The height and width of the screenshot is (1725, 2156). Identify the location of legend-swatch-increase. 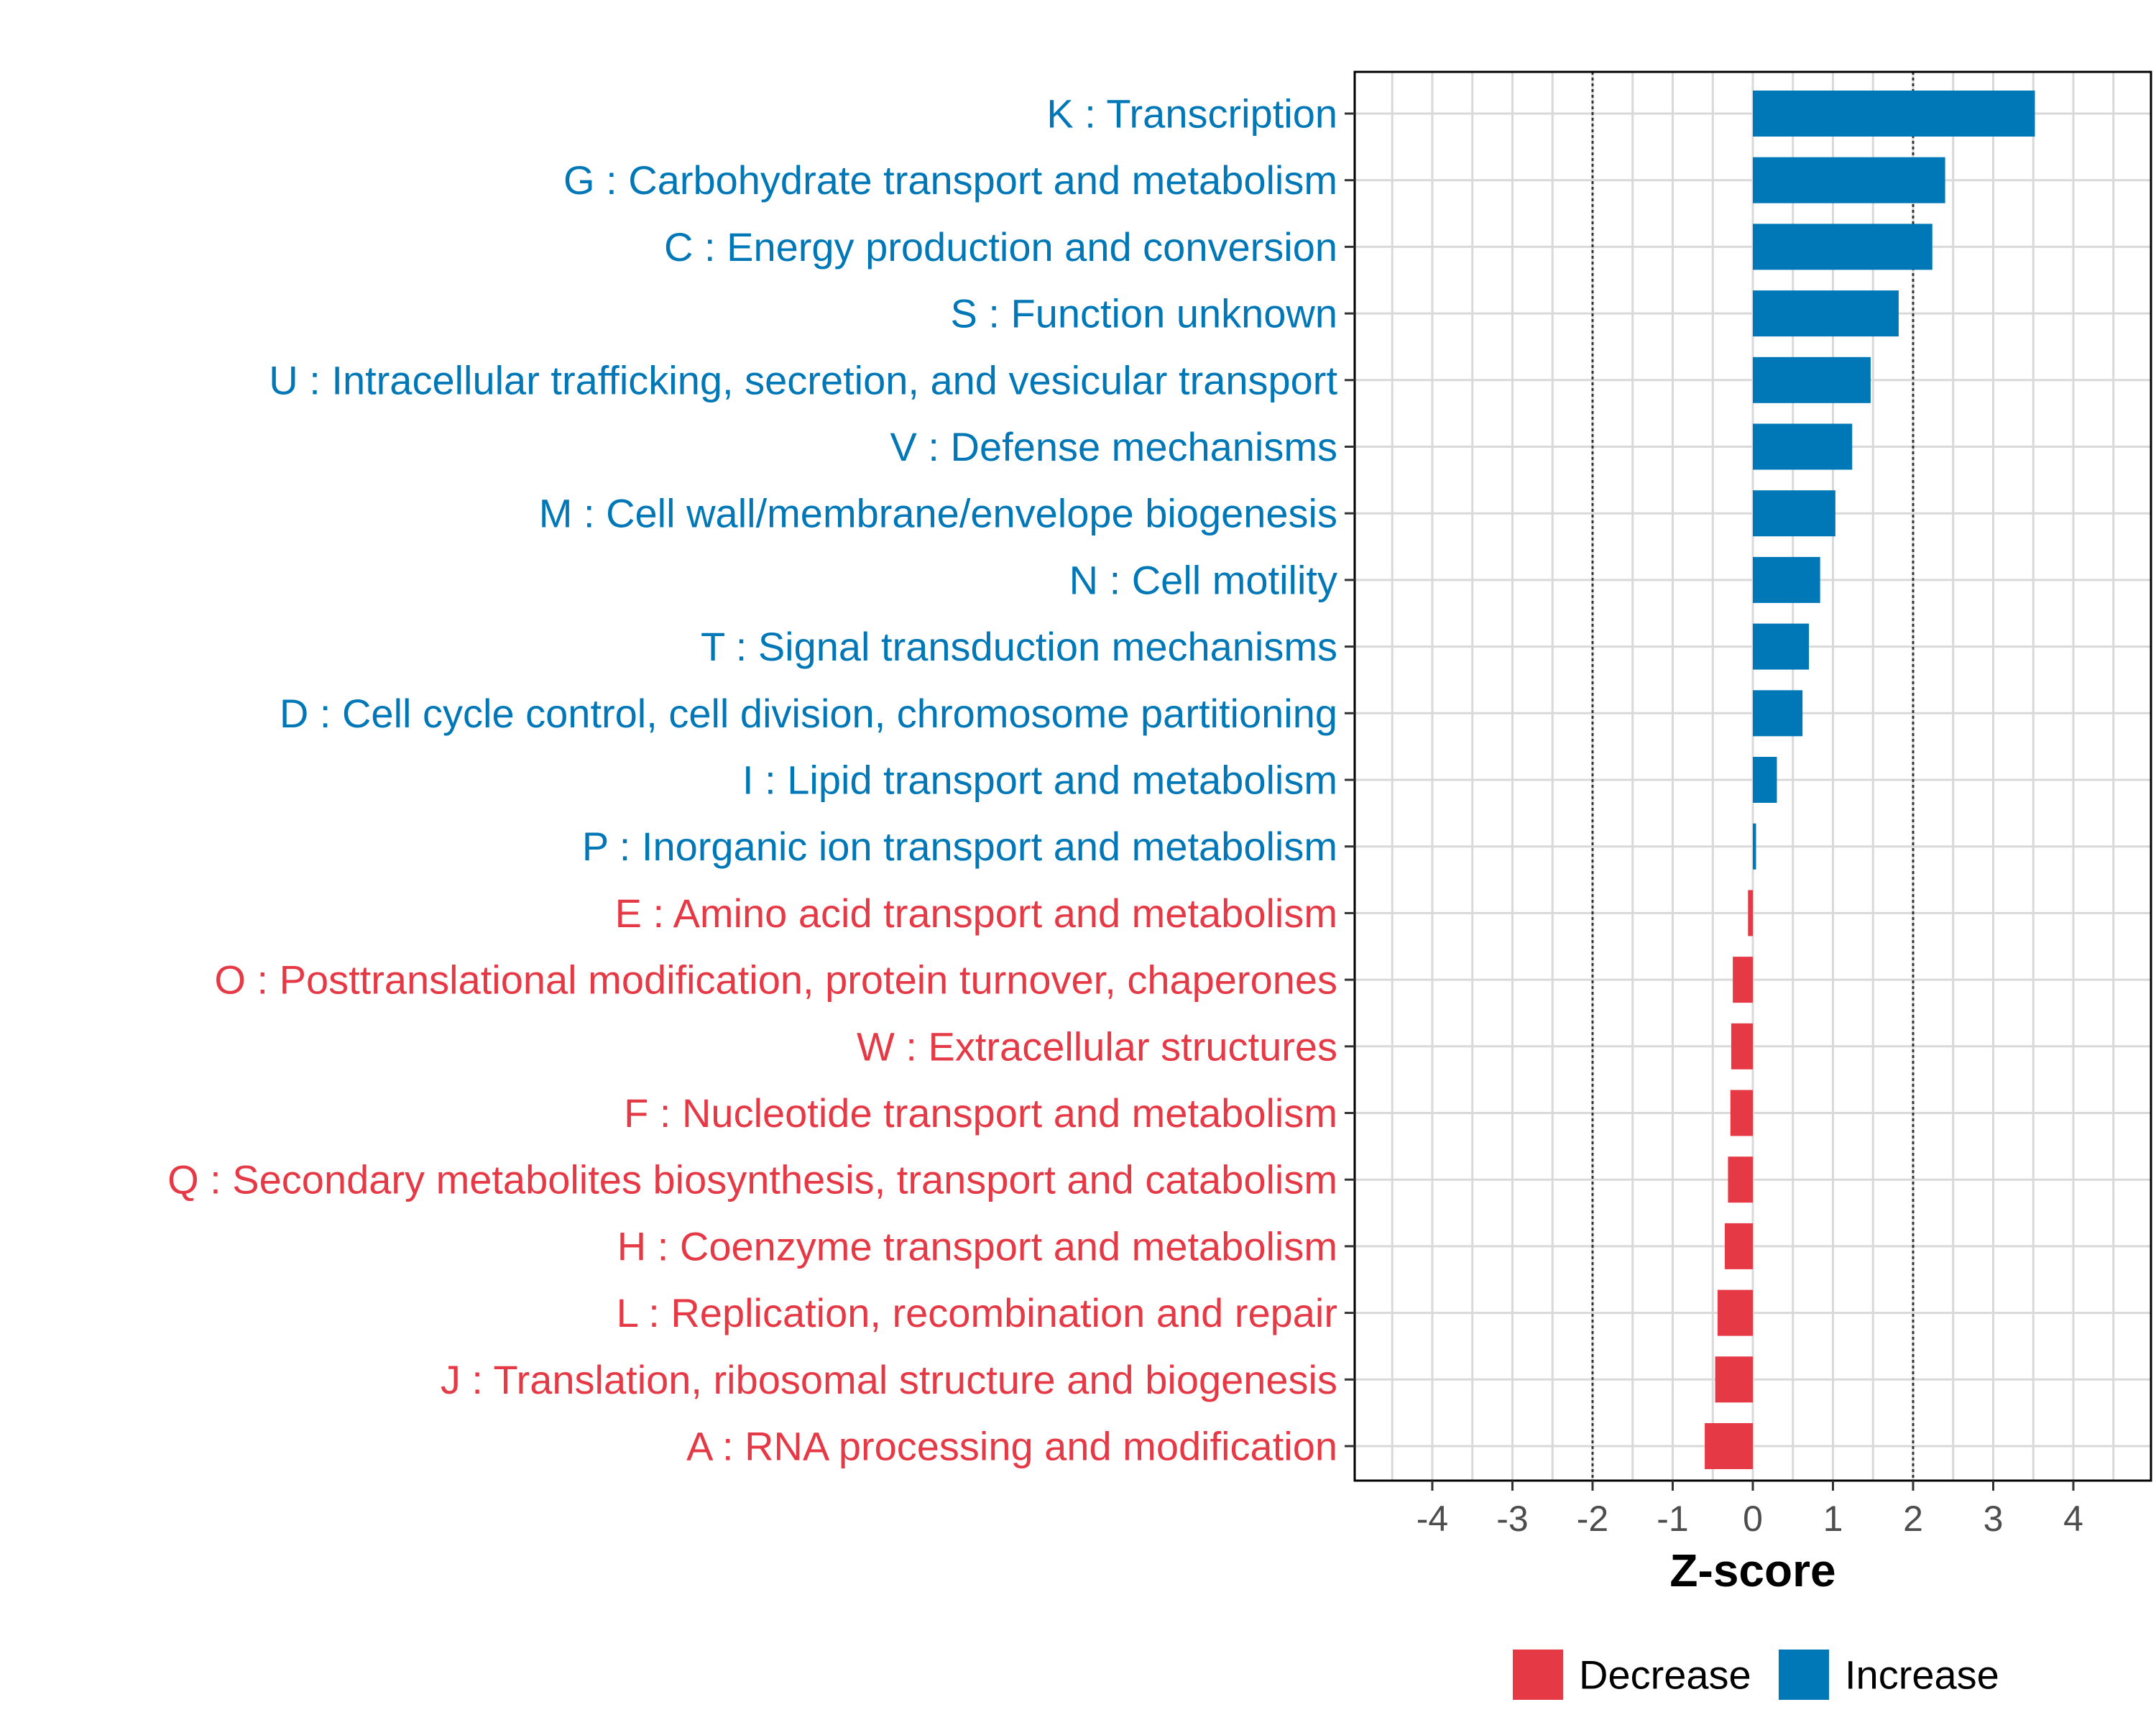
(1804, 1675).